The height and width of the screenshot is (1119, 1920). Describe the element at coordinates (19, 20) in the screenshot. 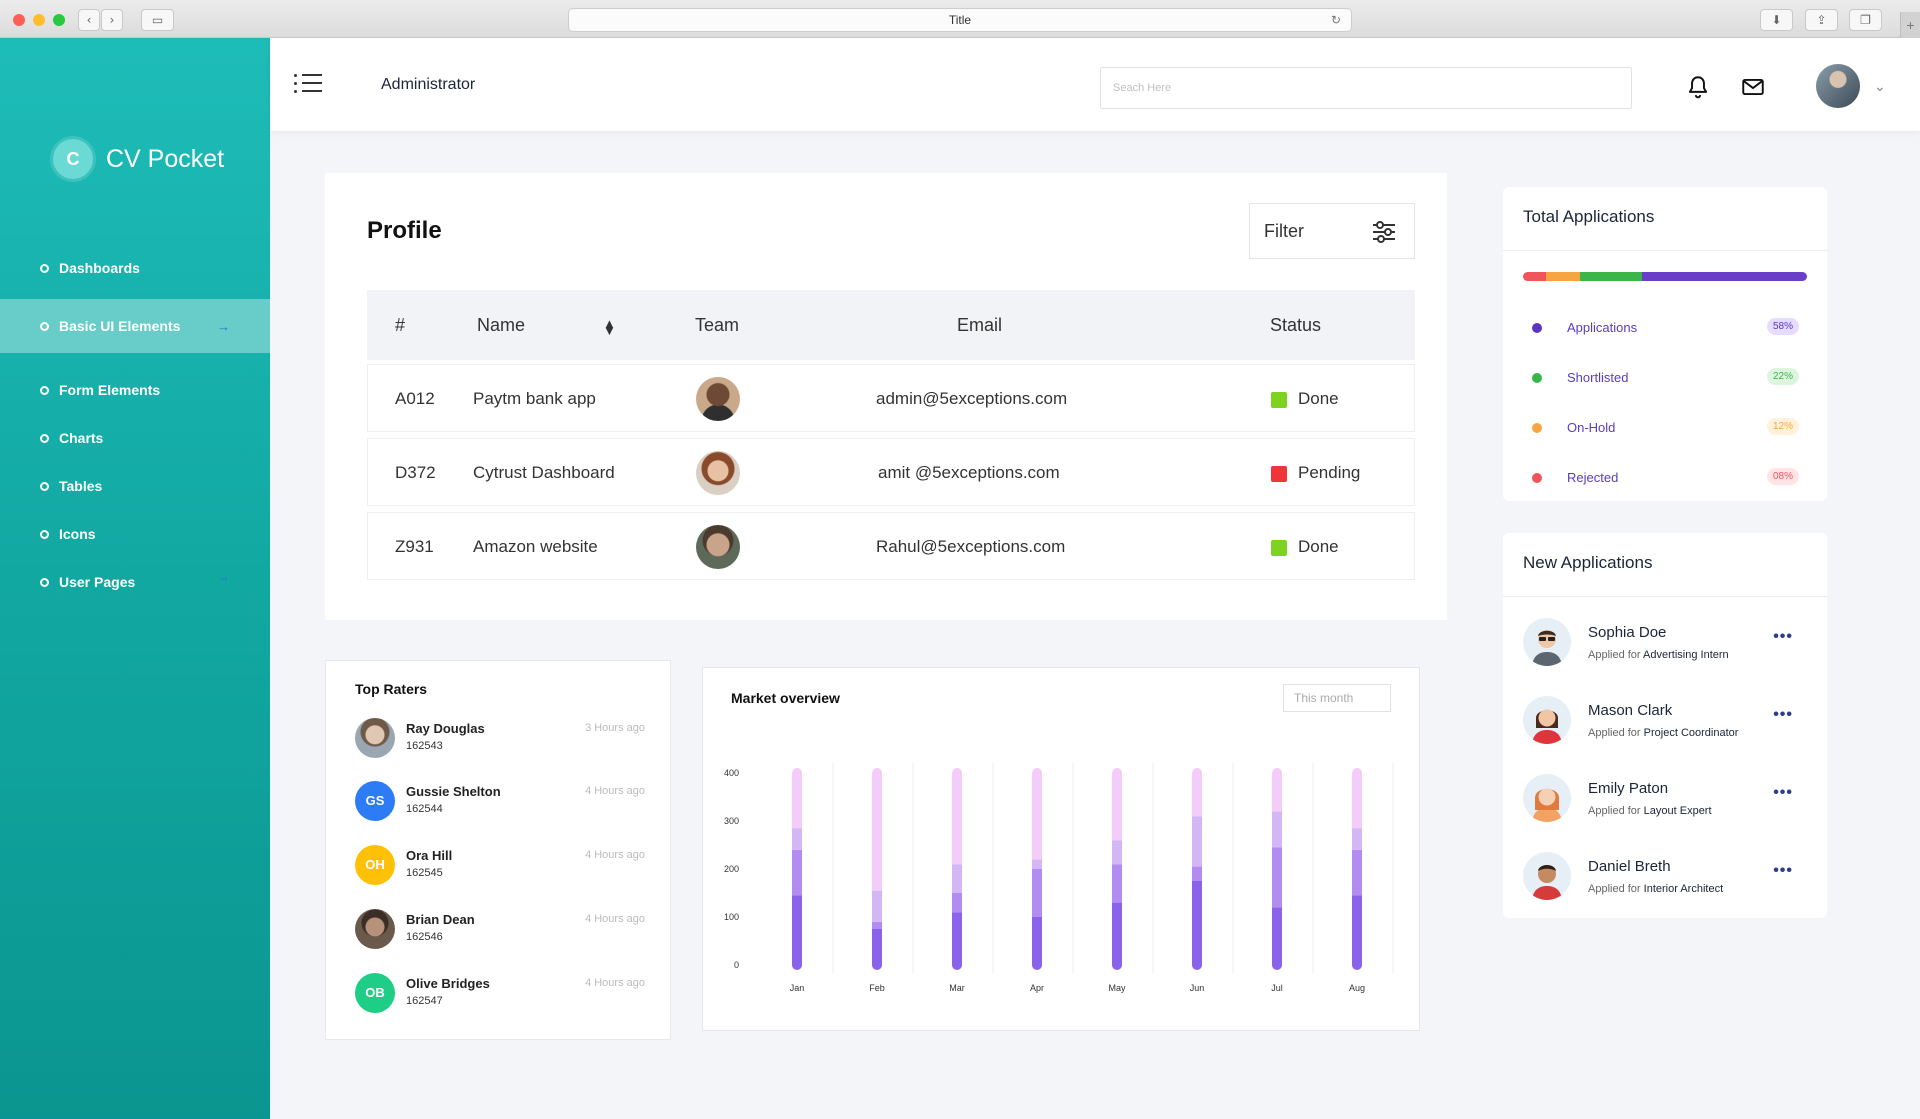

I see `close-window-button` at that location.